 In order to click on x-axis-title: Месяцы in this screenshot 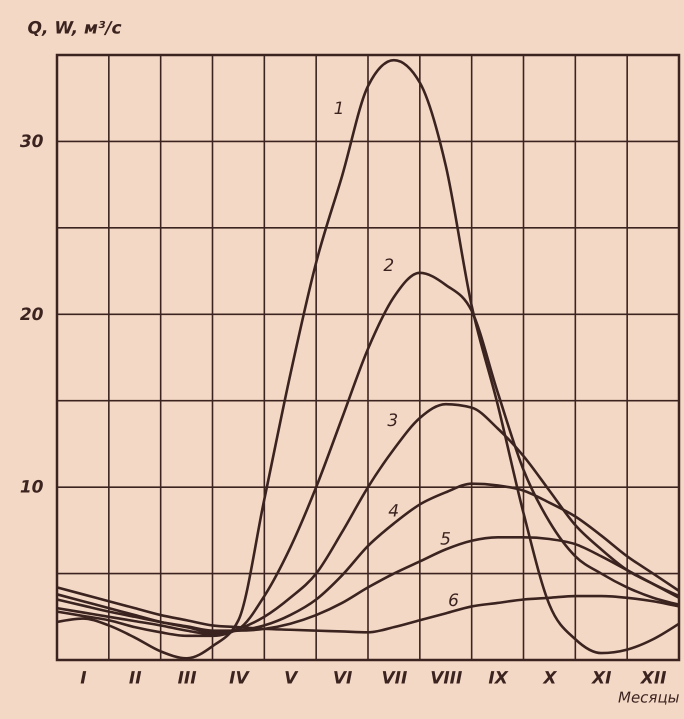, I will do `click(649, 697)`.